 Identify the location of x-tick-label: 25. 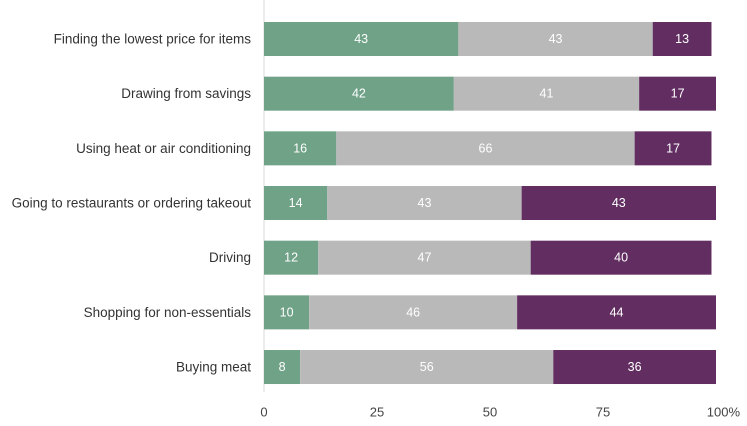
(377, 412).